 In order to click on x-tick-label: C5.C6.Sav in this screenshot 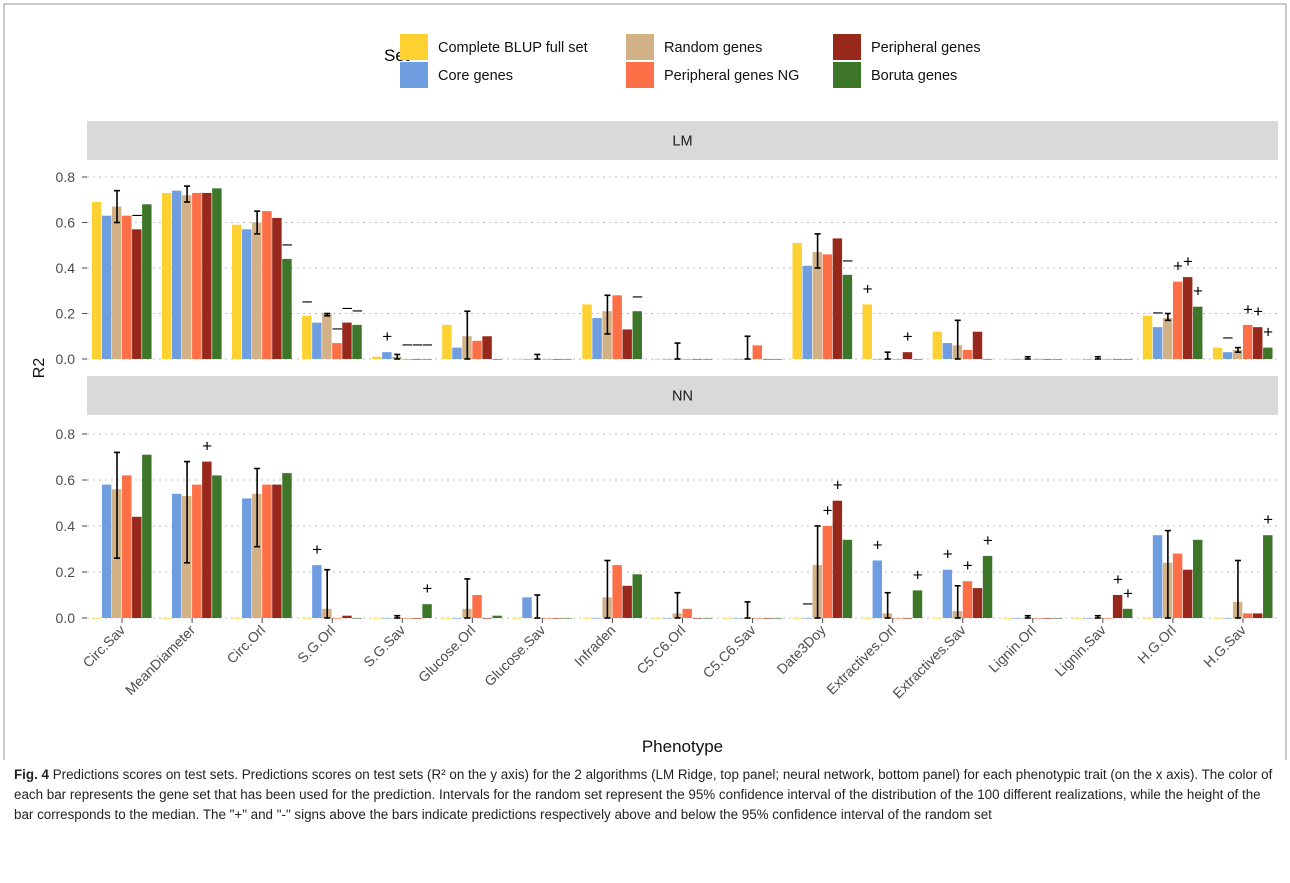, I will do `click(728, 651)`.